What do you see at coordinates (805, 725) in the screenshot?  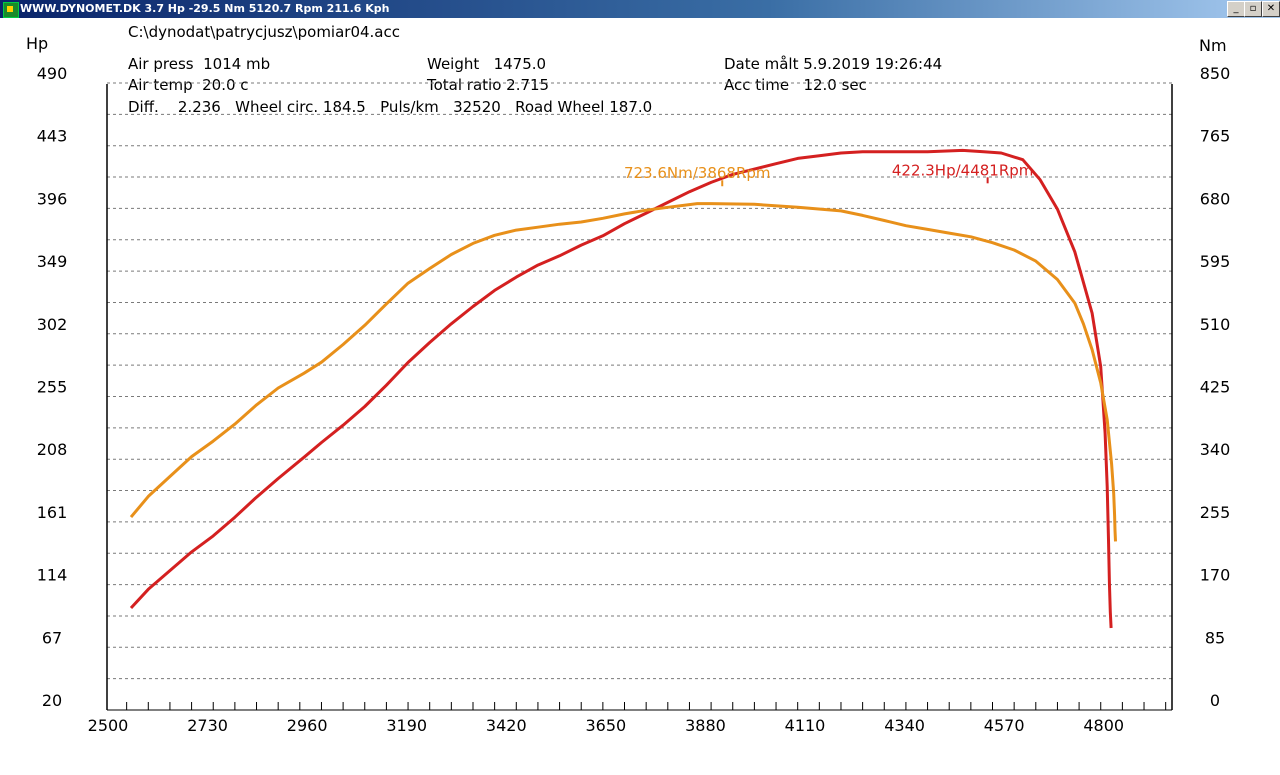 I see `x-tick-label: 4110` at bounding box center [805, 725].